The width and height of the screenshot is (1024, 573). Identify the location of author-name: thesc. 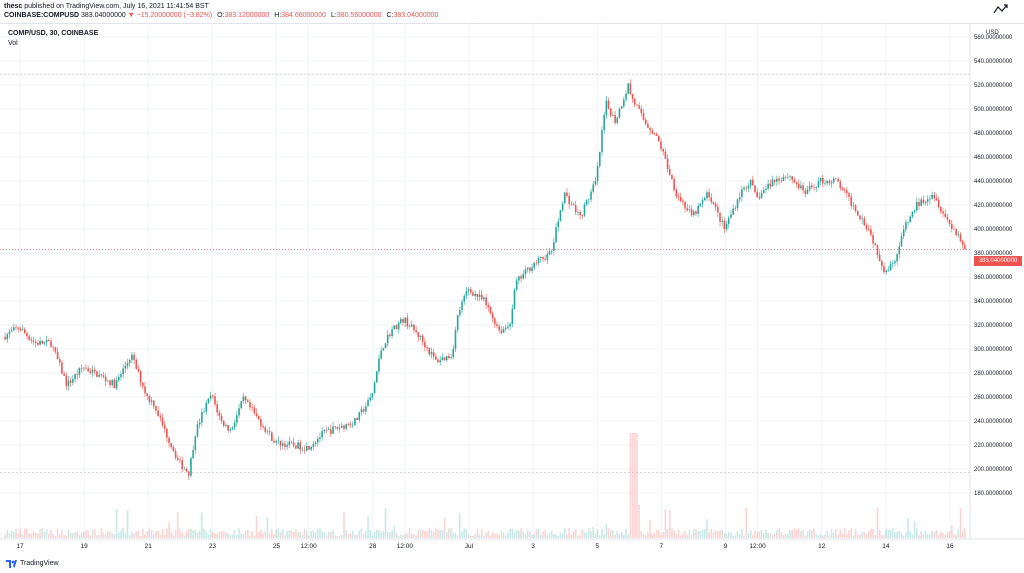
(13, 6).